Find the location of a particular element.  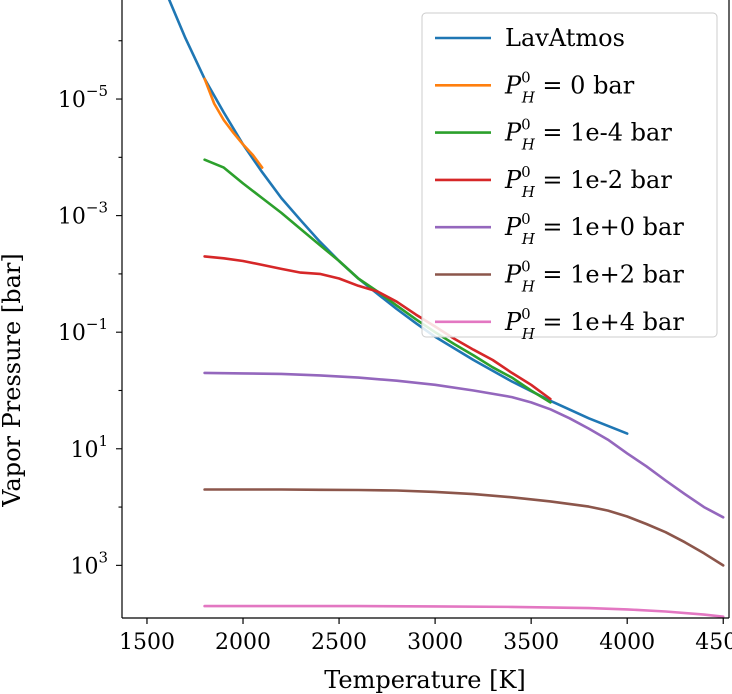

y-axis-label: Vapor Pressure [bar] is located at coordinates (13, 380).